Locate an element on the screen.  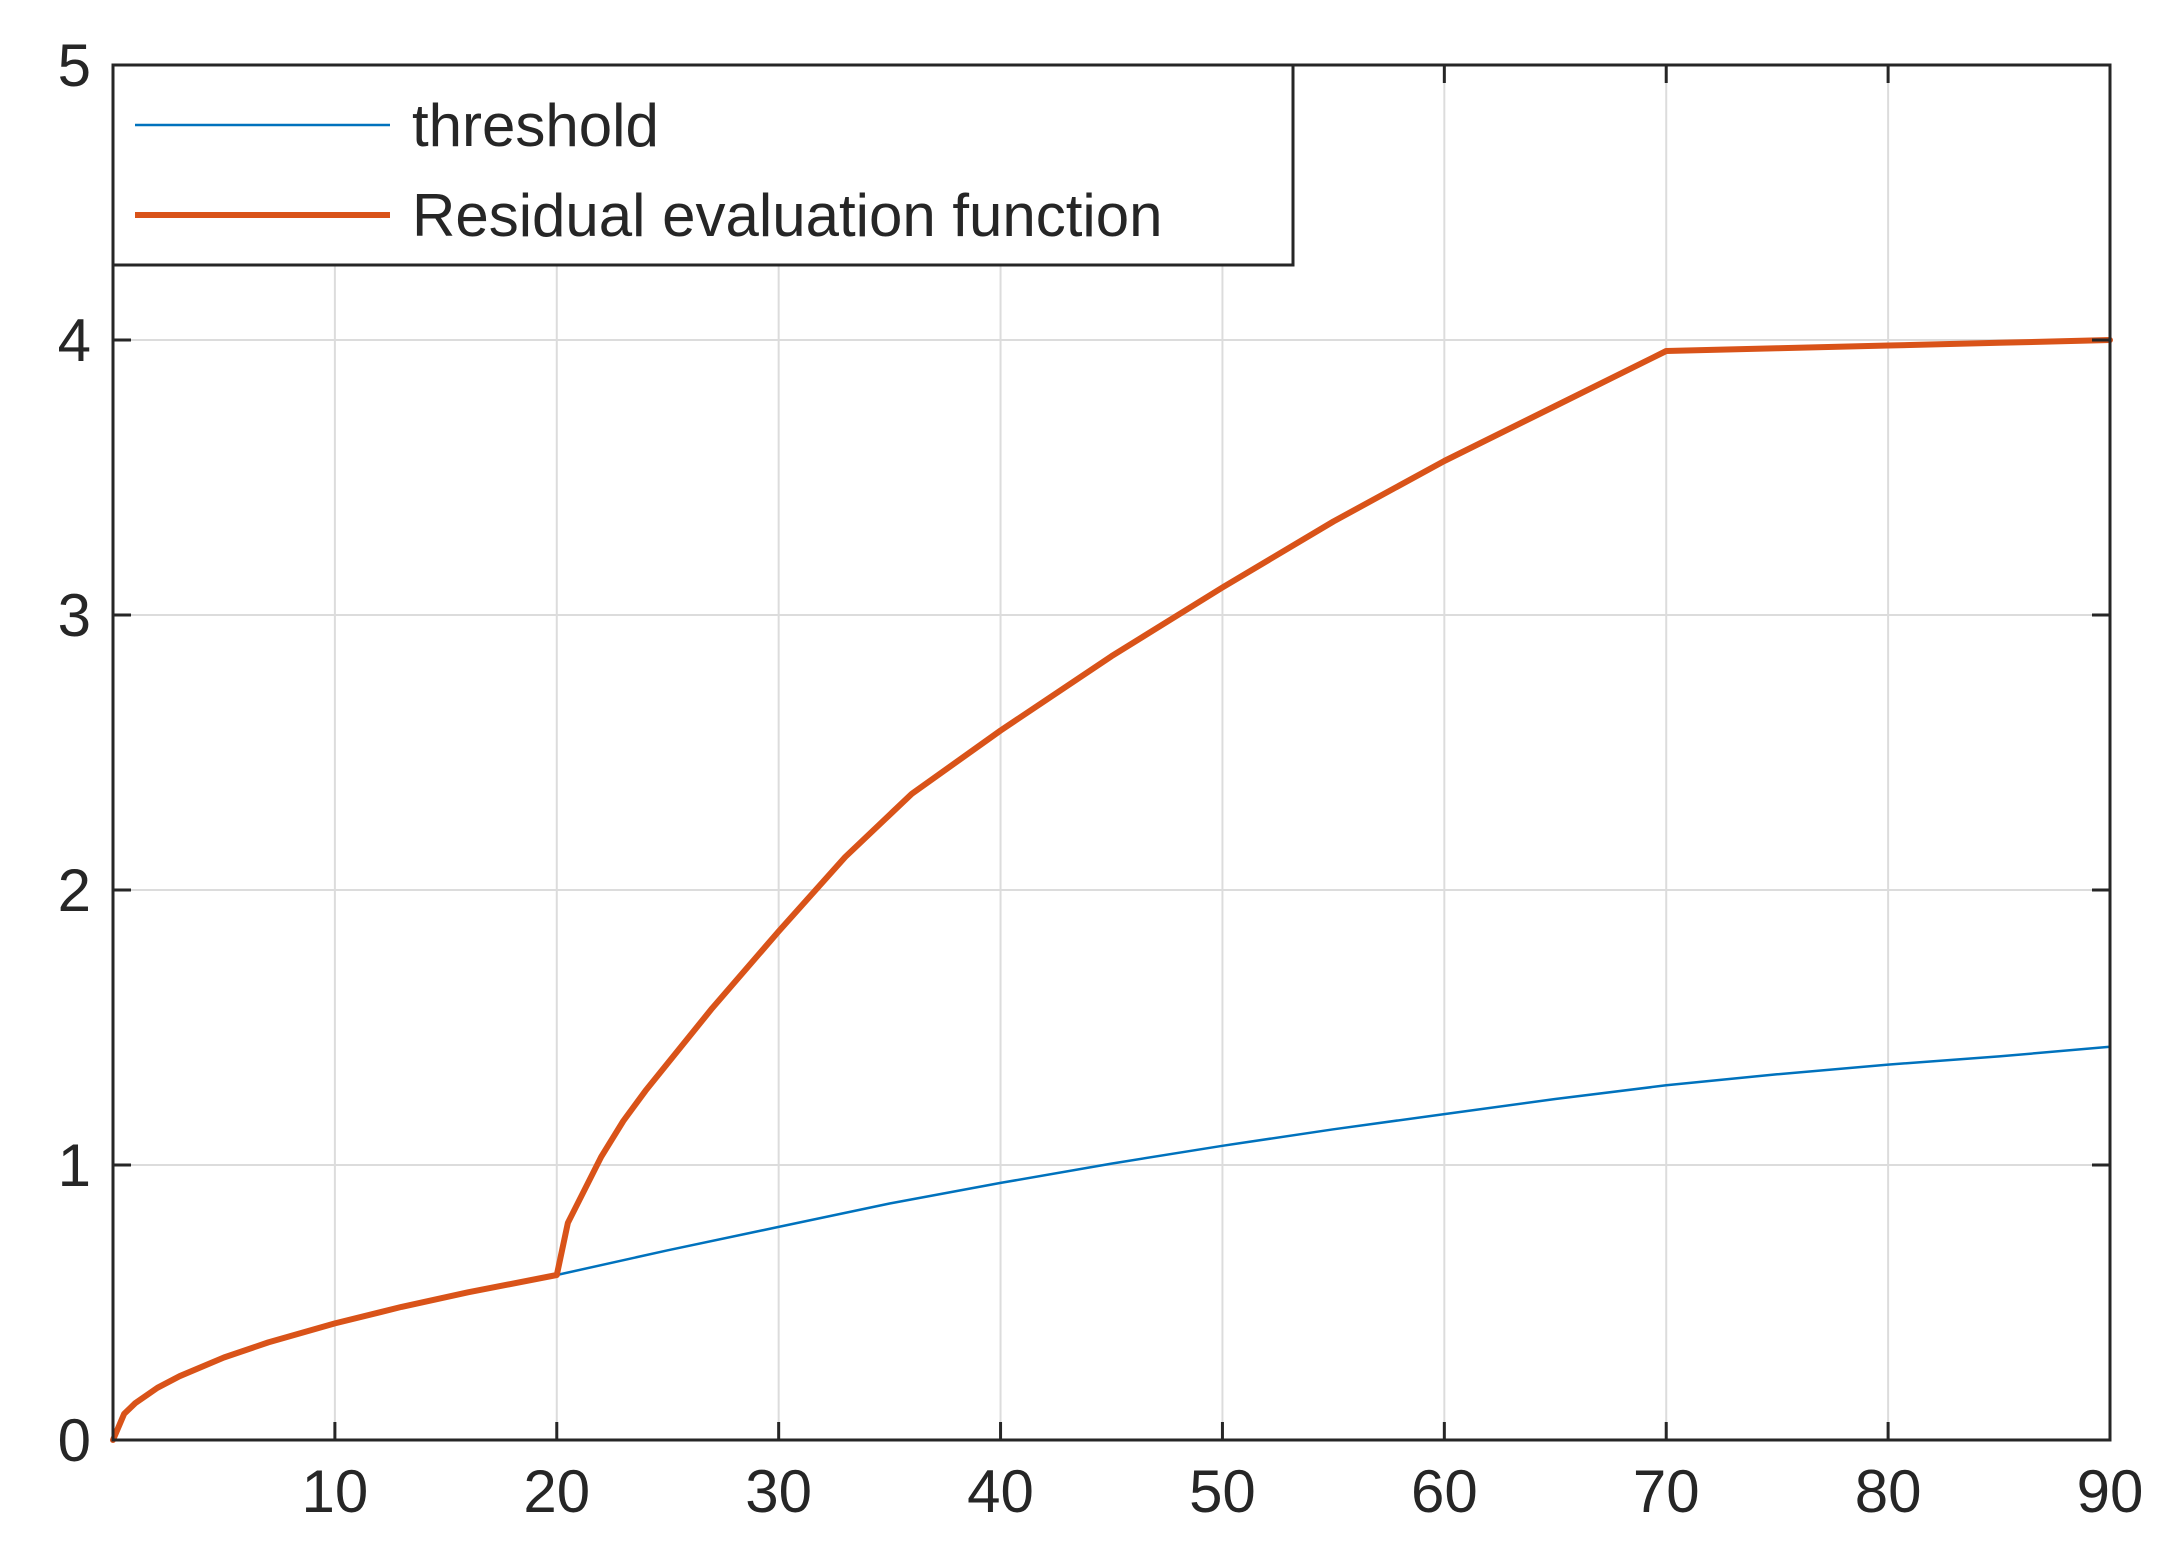
y-tick-label: 0 is located at coordinates (74, 1440).